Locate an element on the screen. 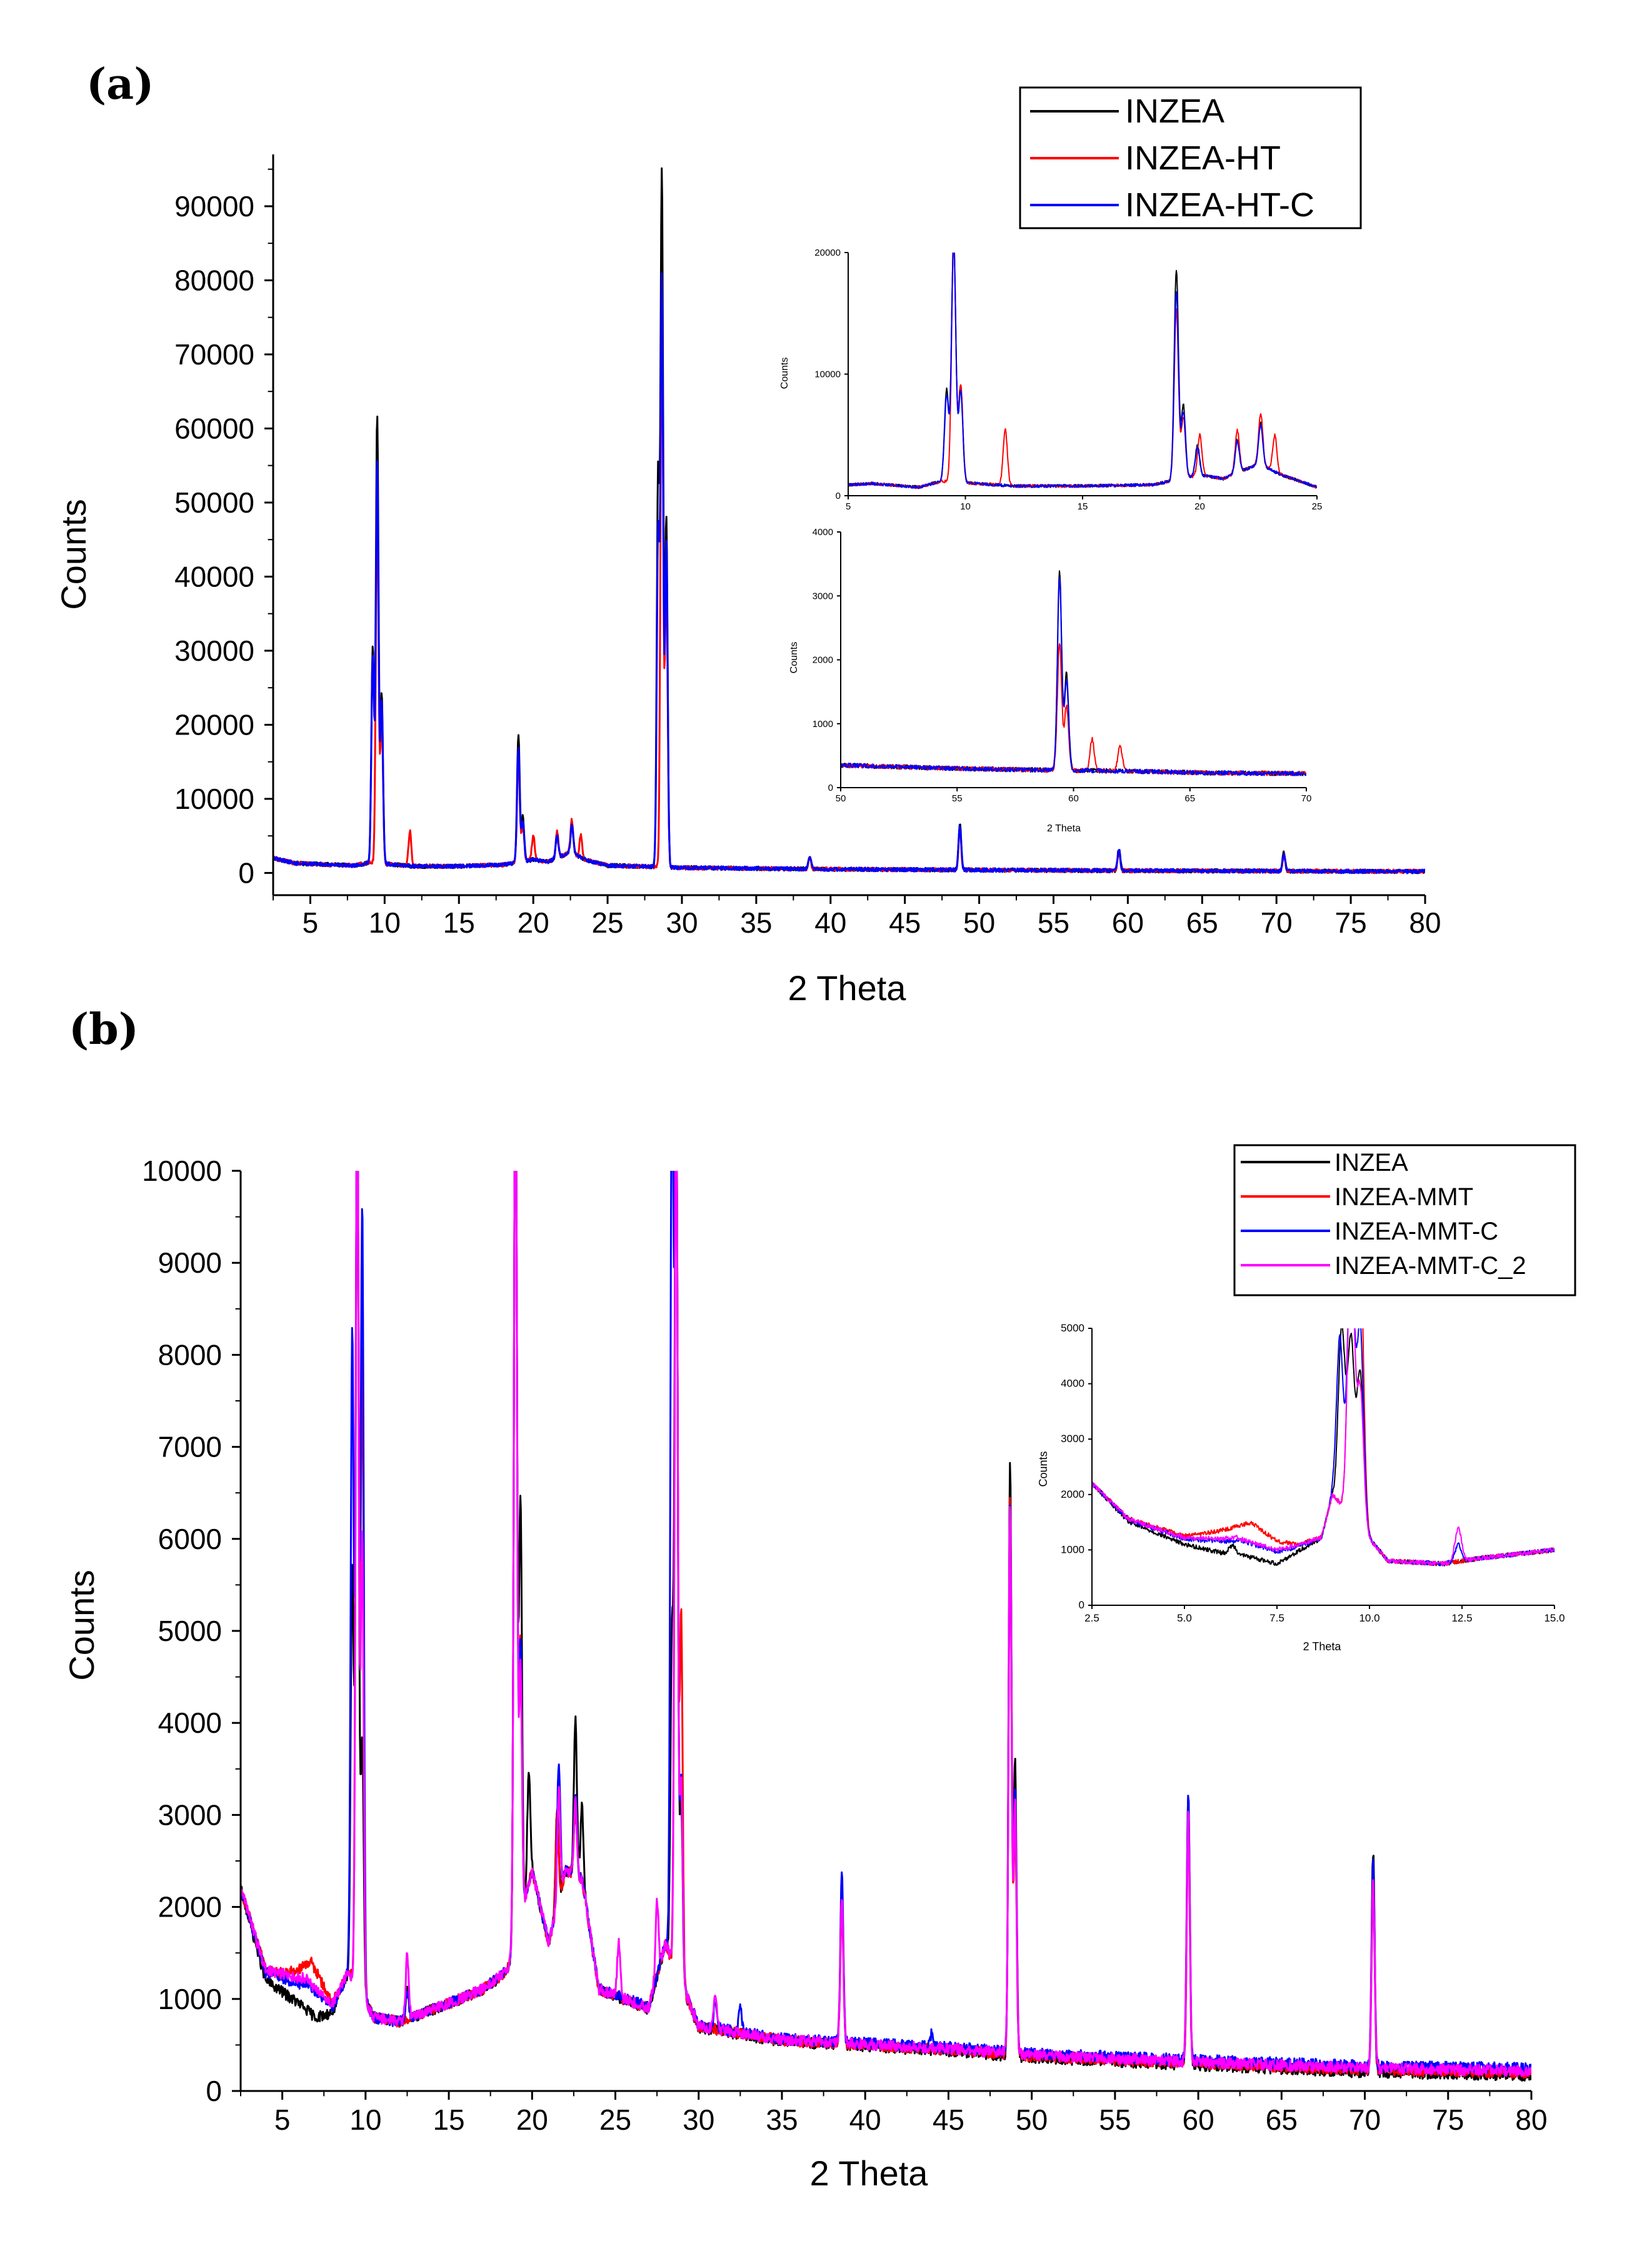 Image resolution: width=1652 pixels, height=2251 pixels. b-main-x-tick-label: 75 is located at coordinates (1448, 2119).